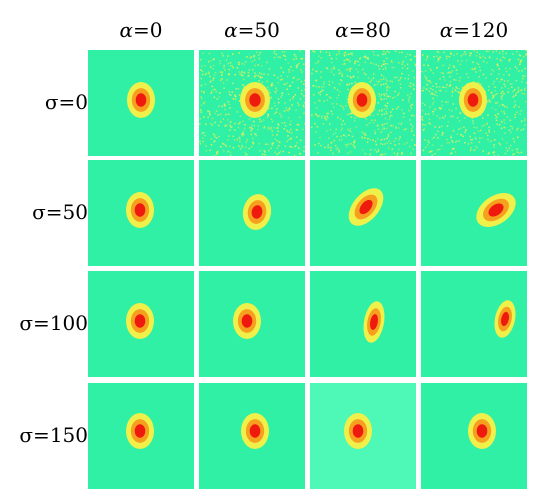 This screenshot has height=504, width=550. What do you see at coordinates (60, 212) in the screenshot?
I see `row-label-sigma-50: σ=50` at bounding box center [60, 212].